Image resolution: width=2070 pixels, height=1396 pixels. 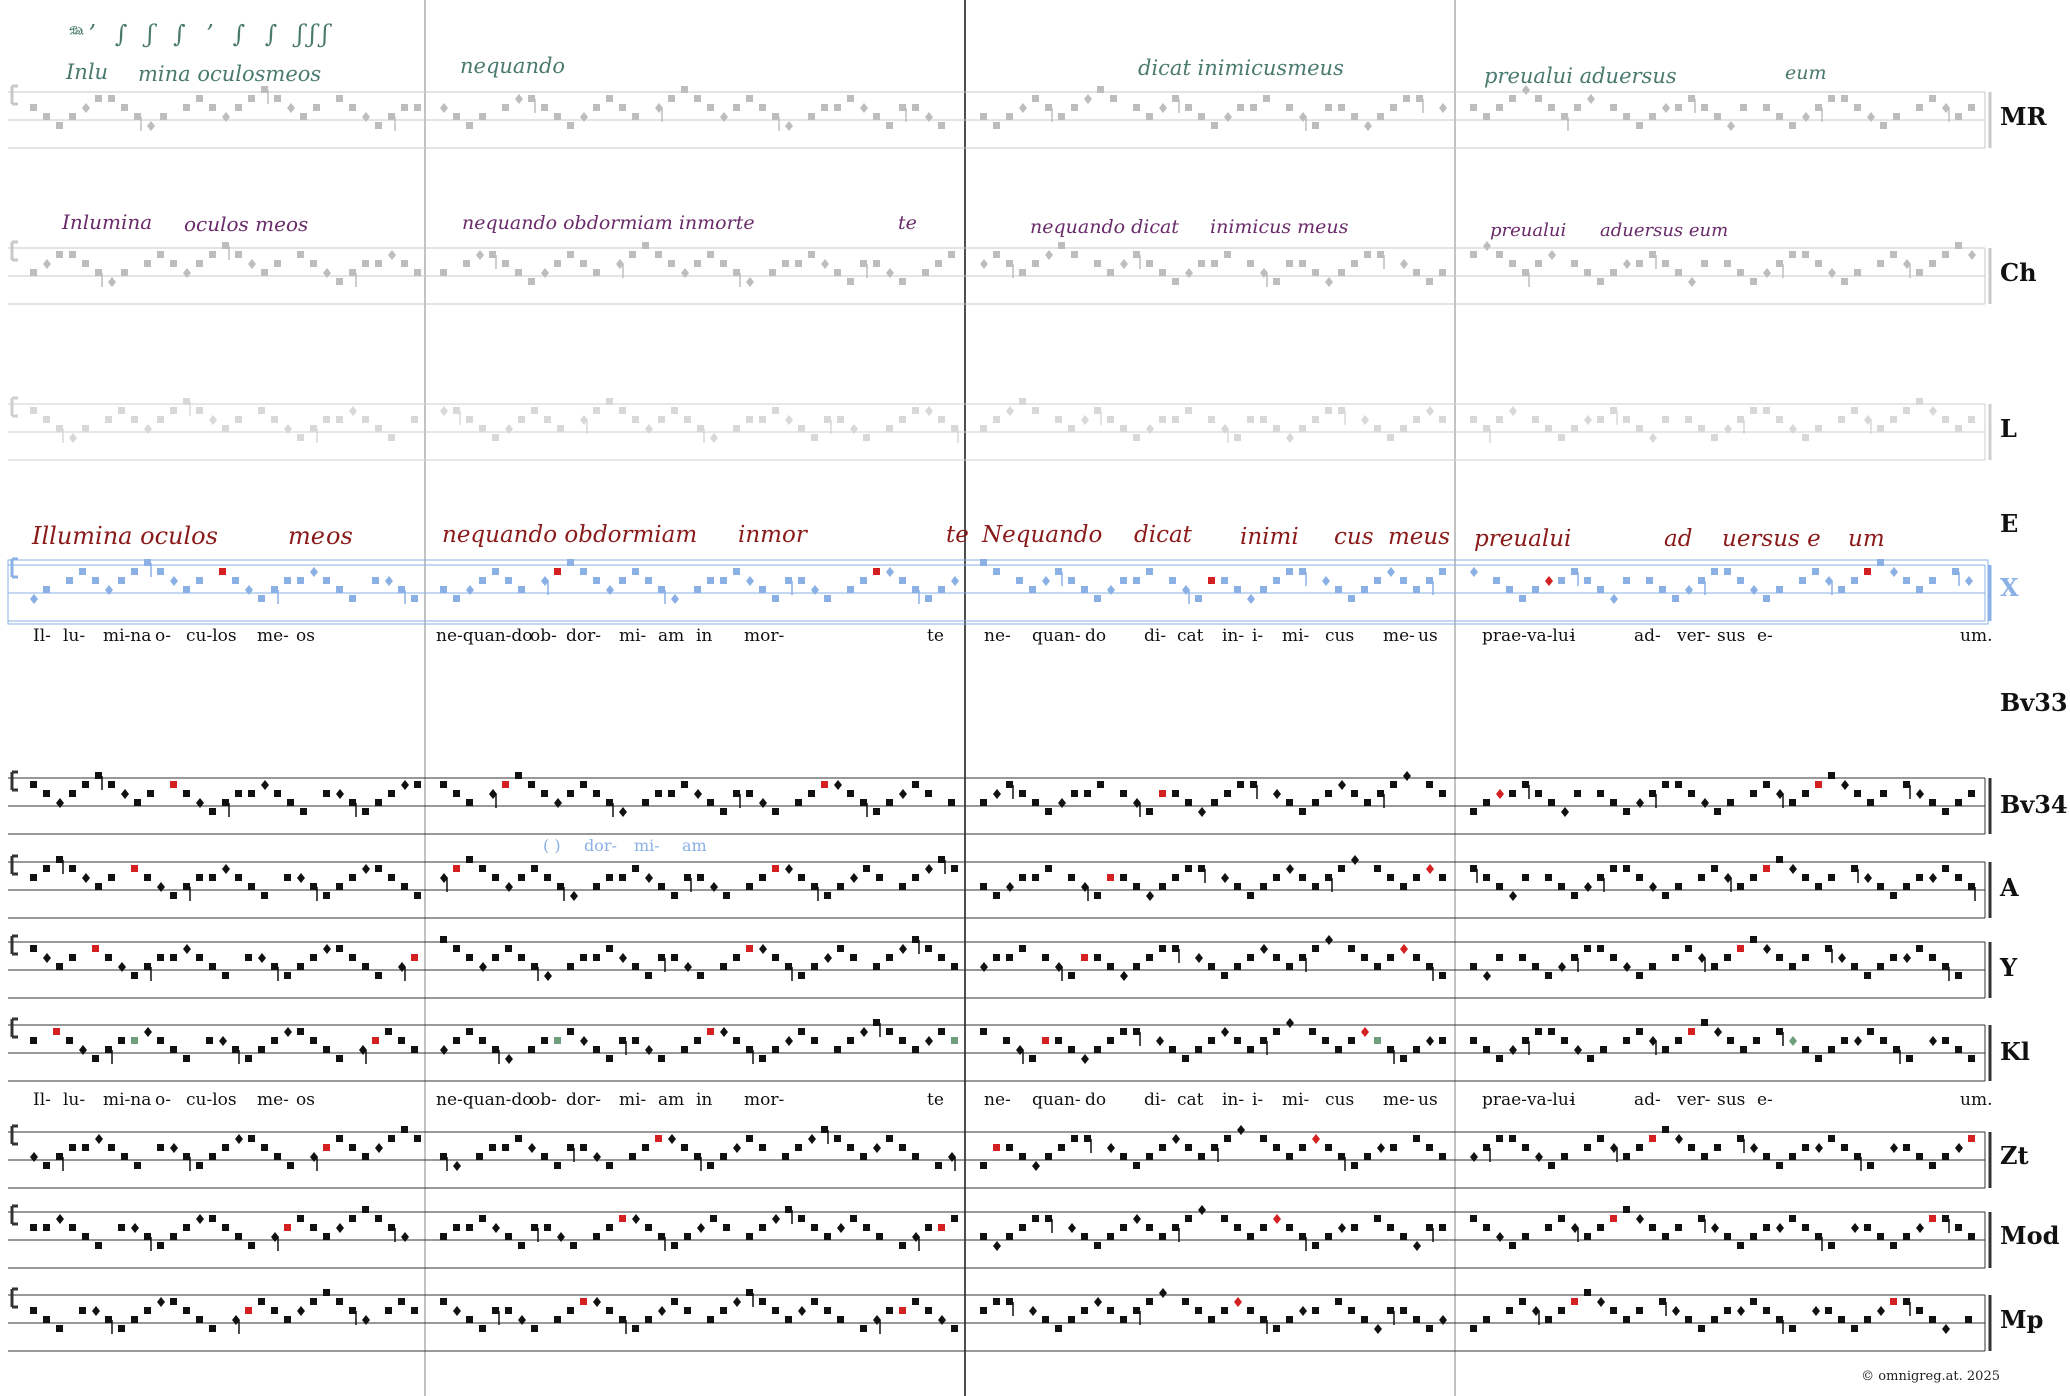 What do you see at coordinates (2034, 702) in the screenshot?
I see `siglum-bv33: Bv33` at bounding box center [2034, 702].